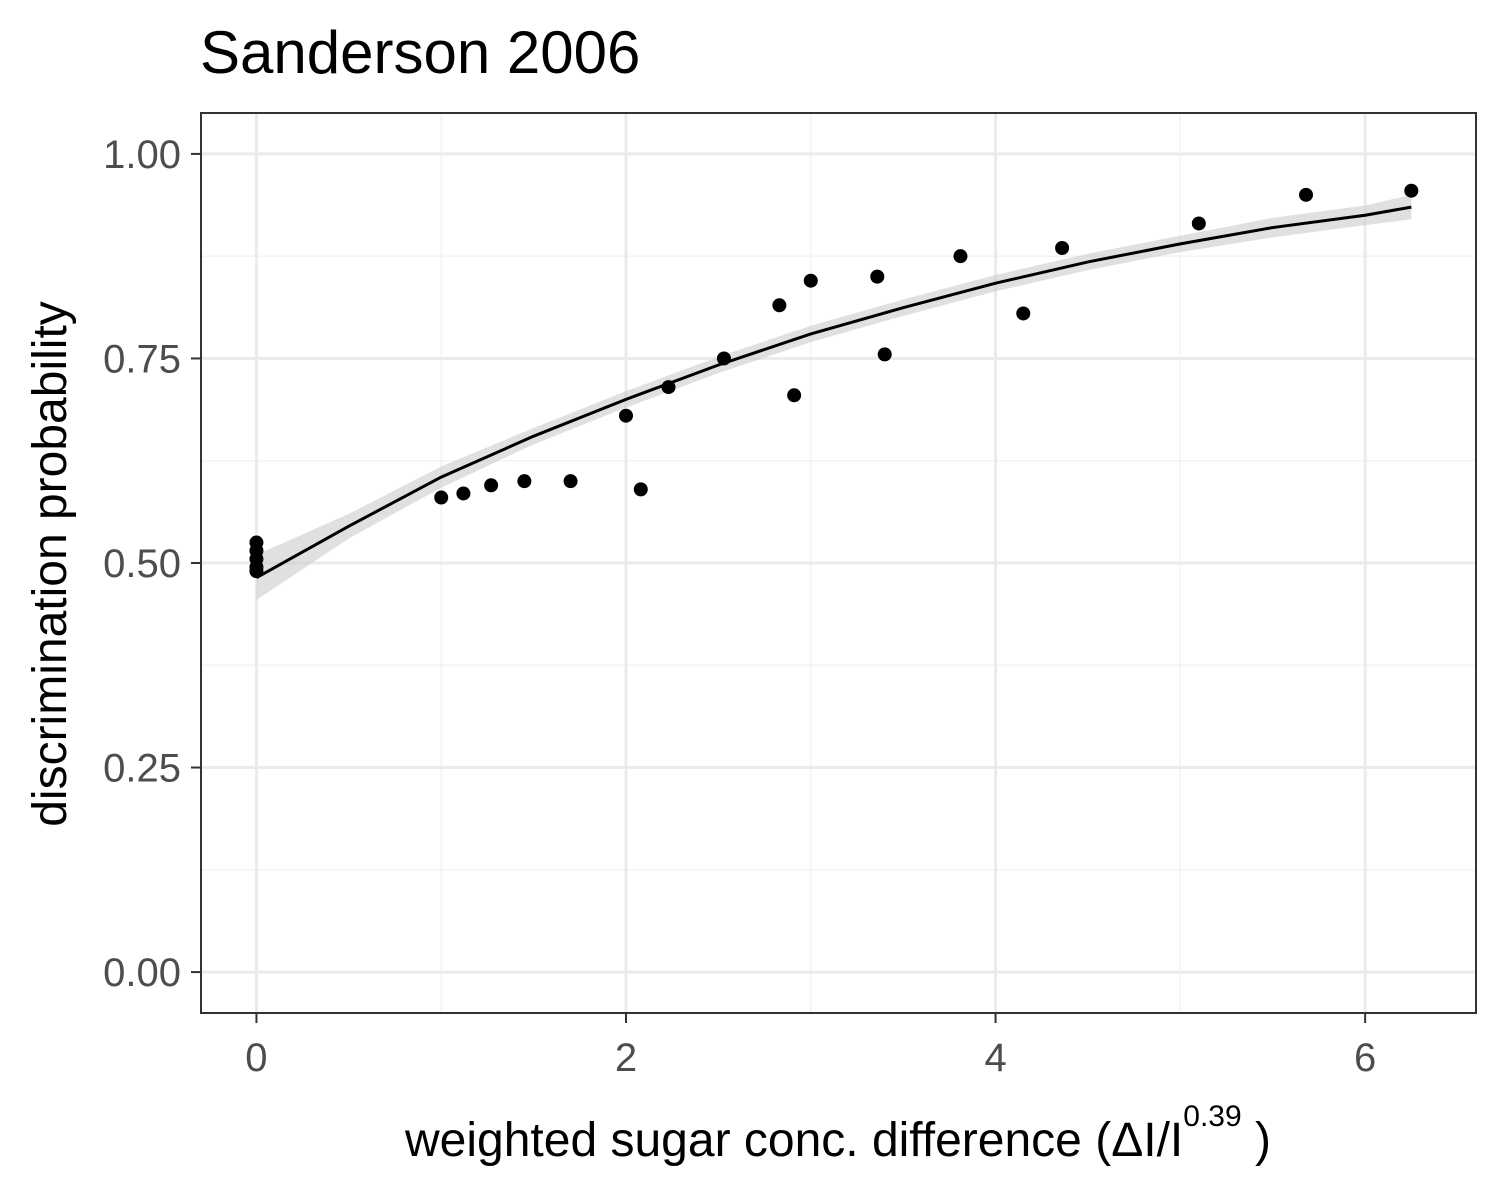 This screenshot has width=1500, height=1200. What do you see at coordinates (810, 1046) in the screenshot?
I see `x-axis-ticks: 0 2 4 6` at bounding box center [810, 1046].